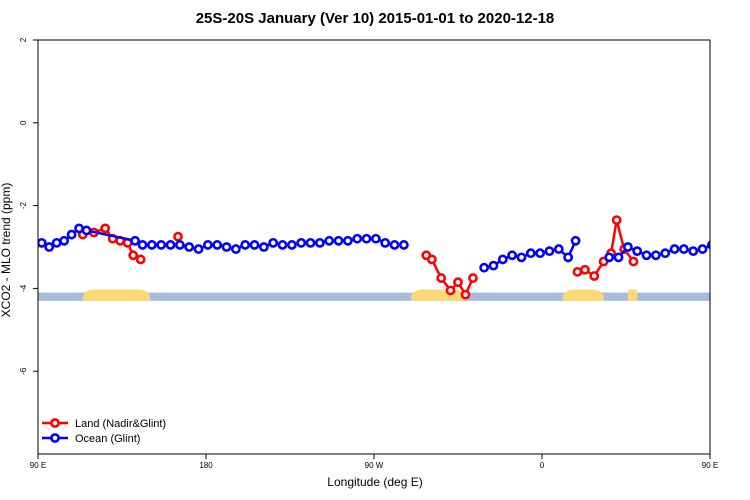 The width and height of the screenshot is (750, 500). Describe the element at coordinates (23, 39) in the screenshot. I see `y-tick-label-0: 2` at that location.